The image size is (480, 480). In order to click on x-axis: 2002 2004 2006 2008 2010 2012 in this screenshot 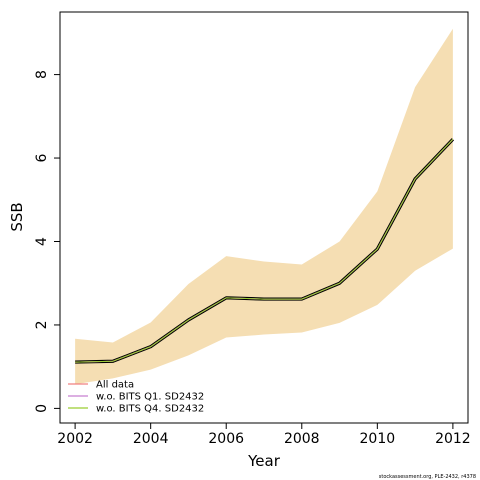, I will do `click(264, 435)`.